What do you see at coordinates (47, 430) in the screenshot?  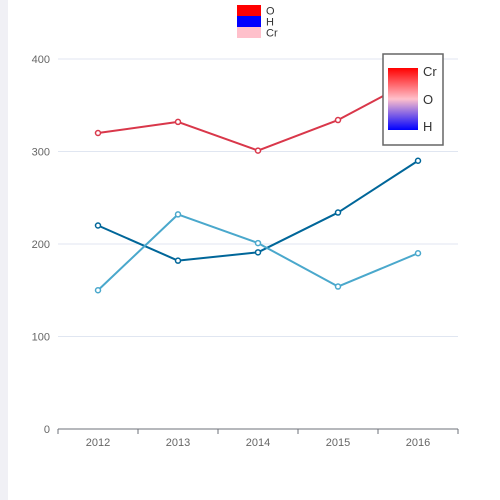 I see `y-tick-label: 0` at bounding box center [47, 430].